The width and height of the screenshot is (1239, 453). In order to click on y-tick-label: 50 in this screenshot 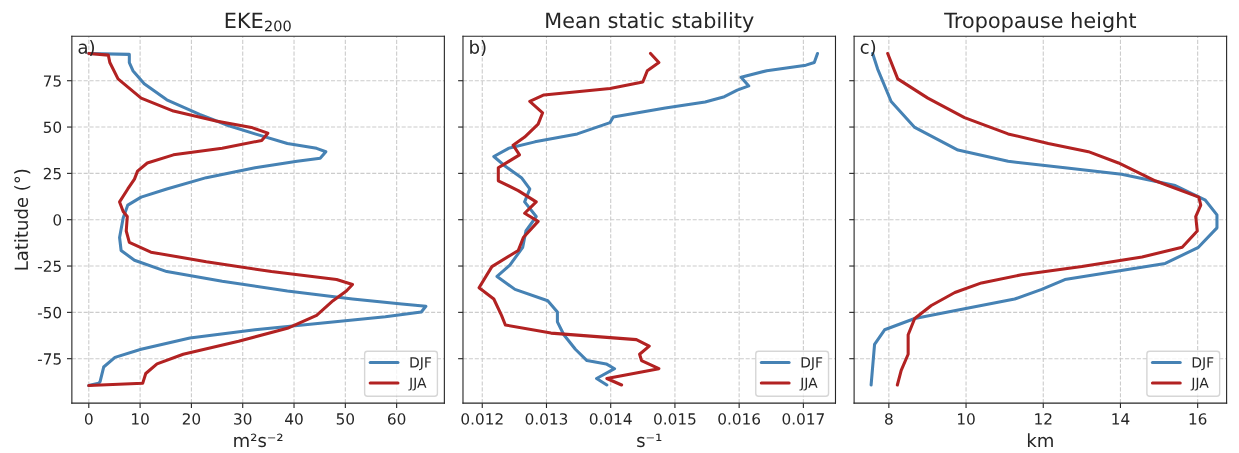, I will do `click(52, 127)`.